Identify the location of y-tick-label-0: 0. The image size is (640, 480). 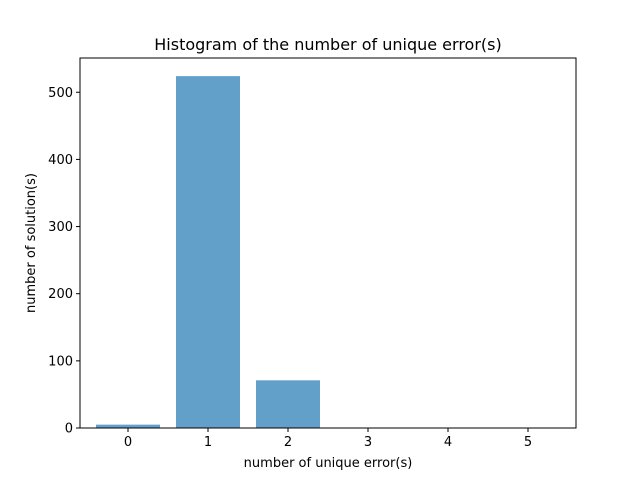
(69, 429).